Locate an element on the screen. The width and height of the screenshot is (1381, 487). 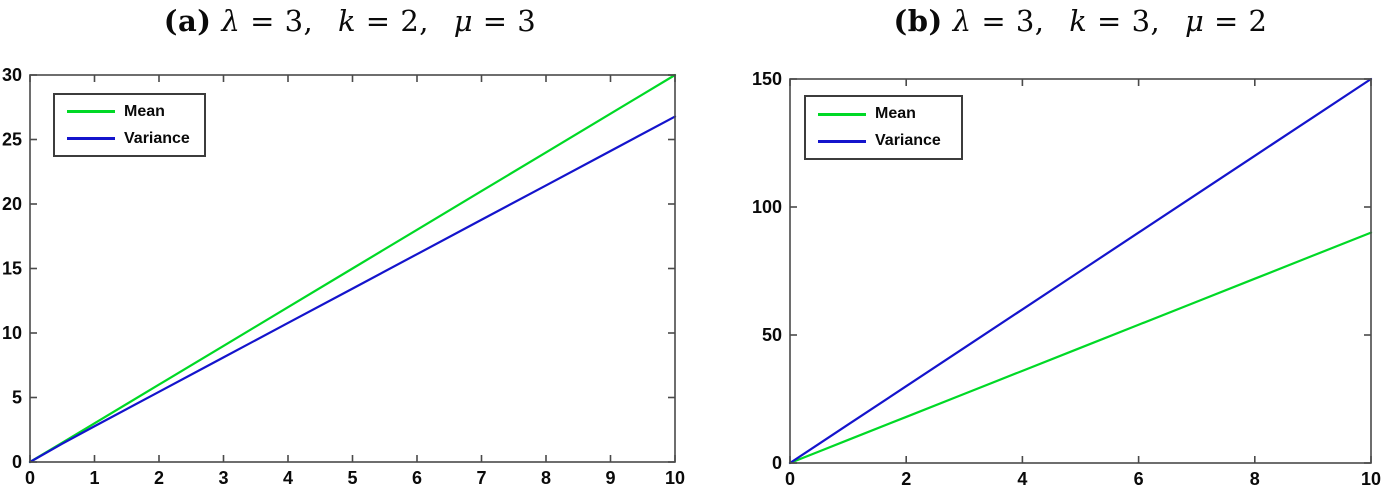
y-tick-label: 20 is located at coordinates (12, 204).